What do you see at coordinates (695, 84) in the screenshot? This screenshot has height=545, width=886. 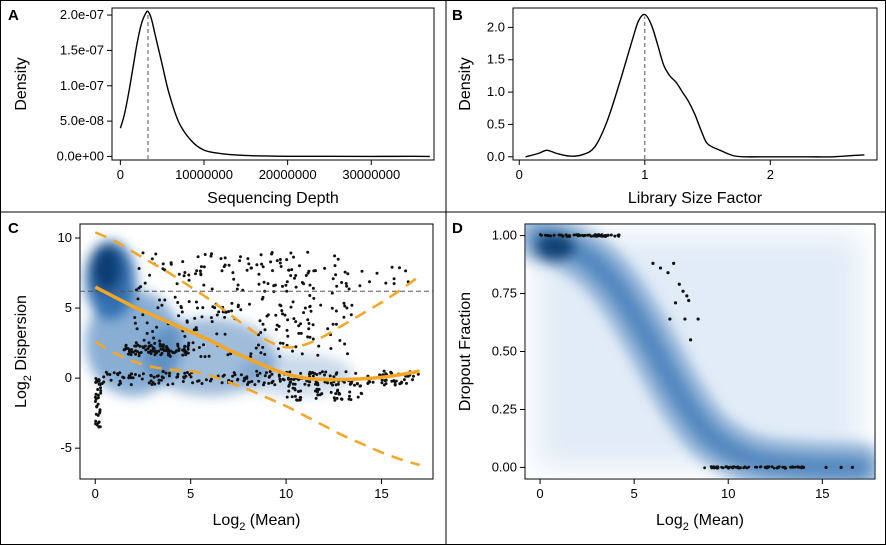 I see `plot-frame` at bounding box center [695, 84].